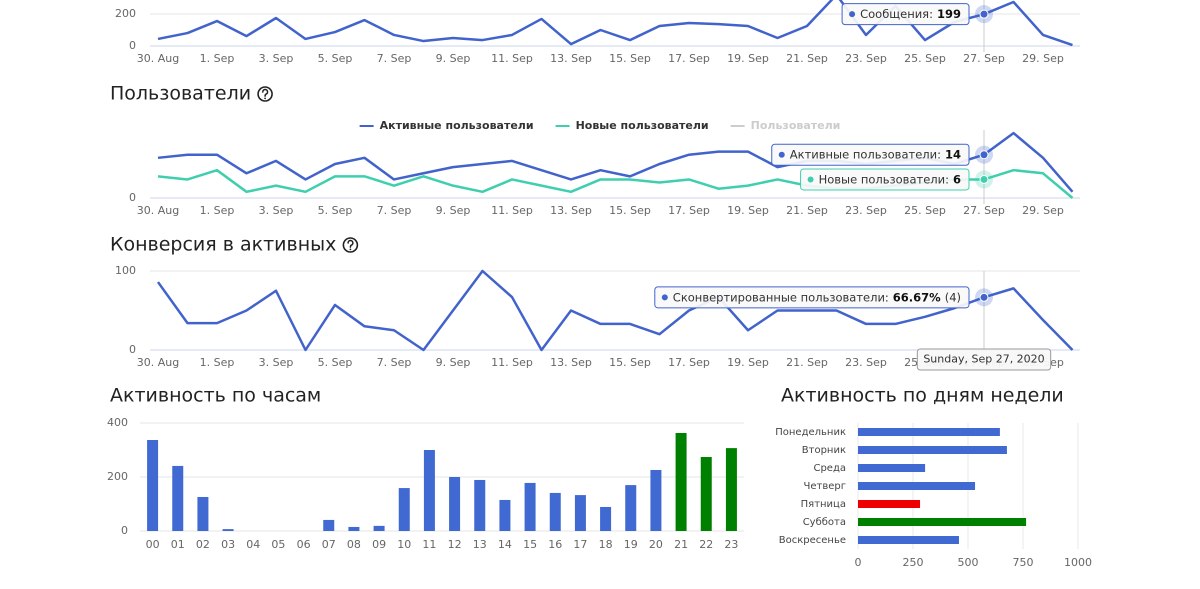 The width and height of the screenshot is (1200, 589). What do you see at coordinates (158, 210) in the screenshot?
I see `x-tick-label: 30. Aug` at bounding box center [158, 210].